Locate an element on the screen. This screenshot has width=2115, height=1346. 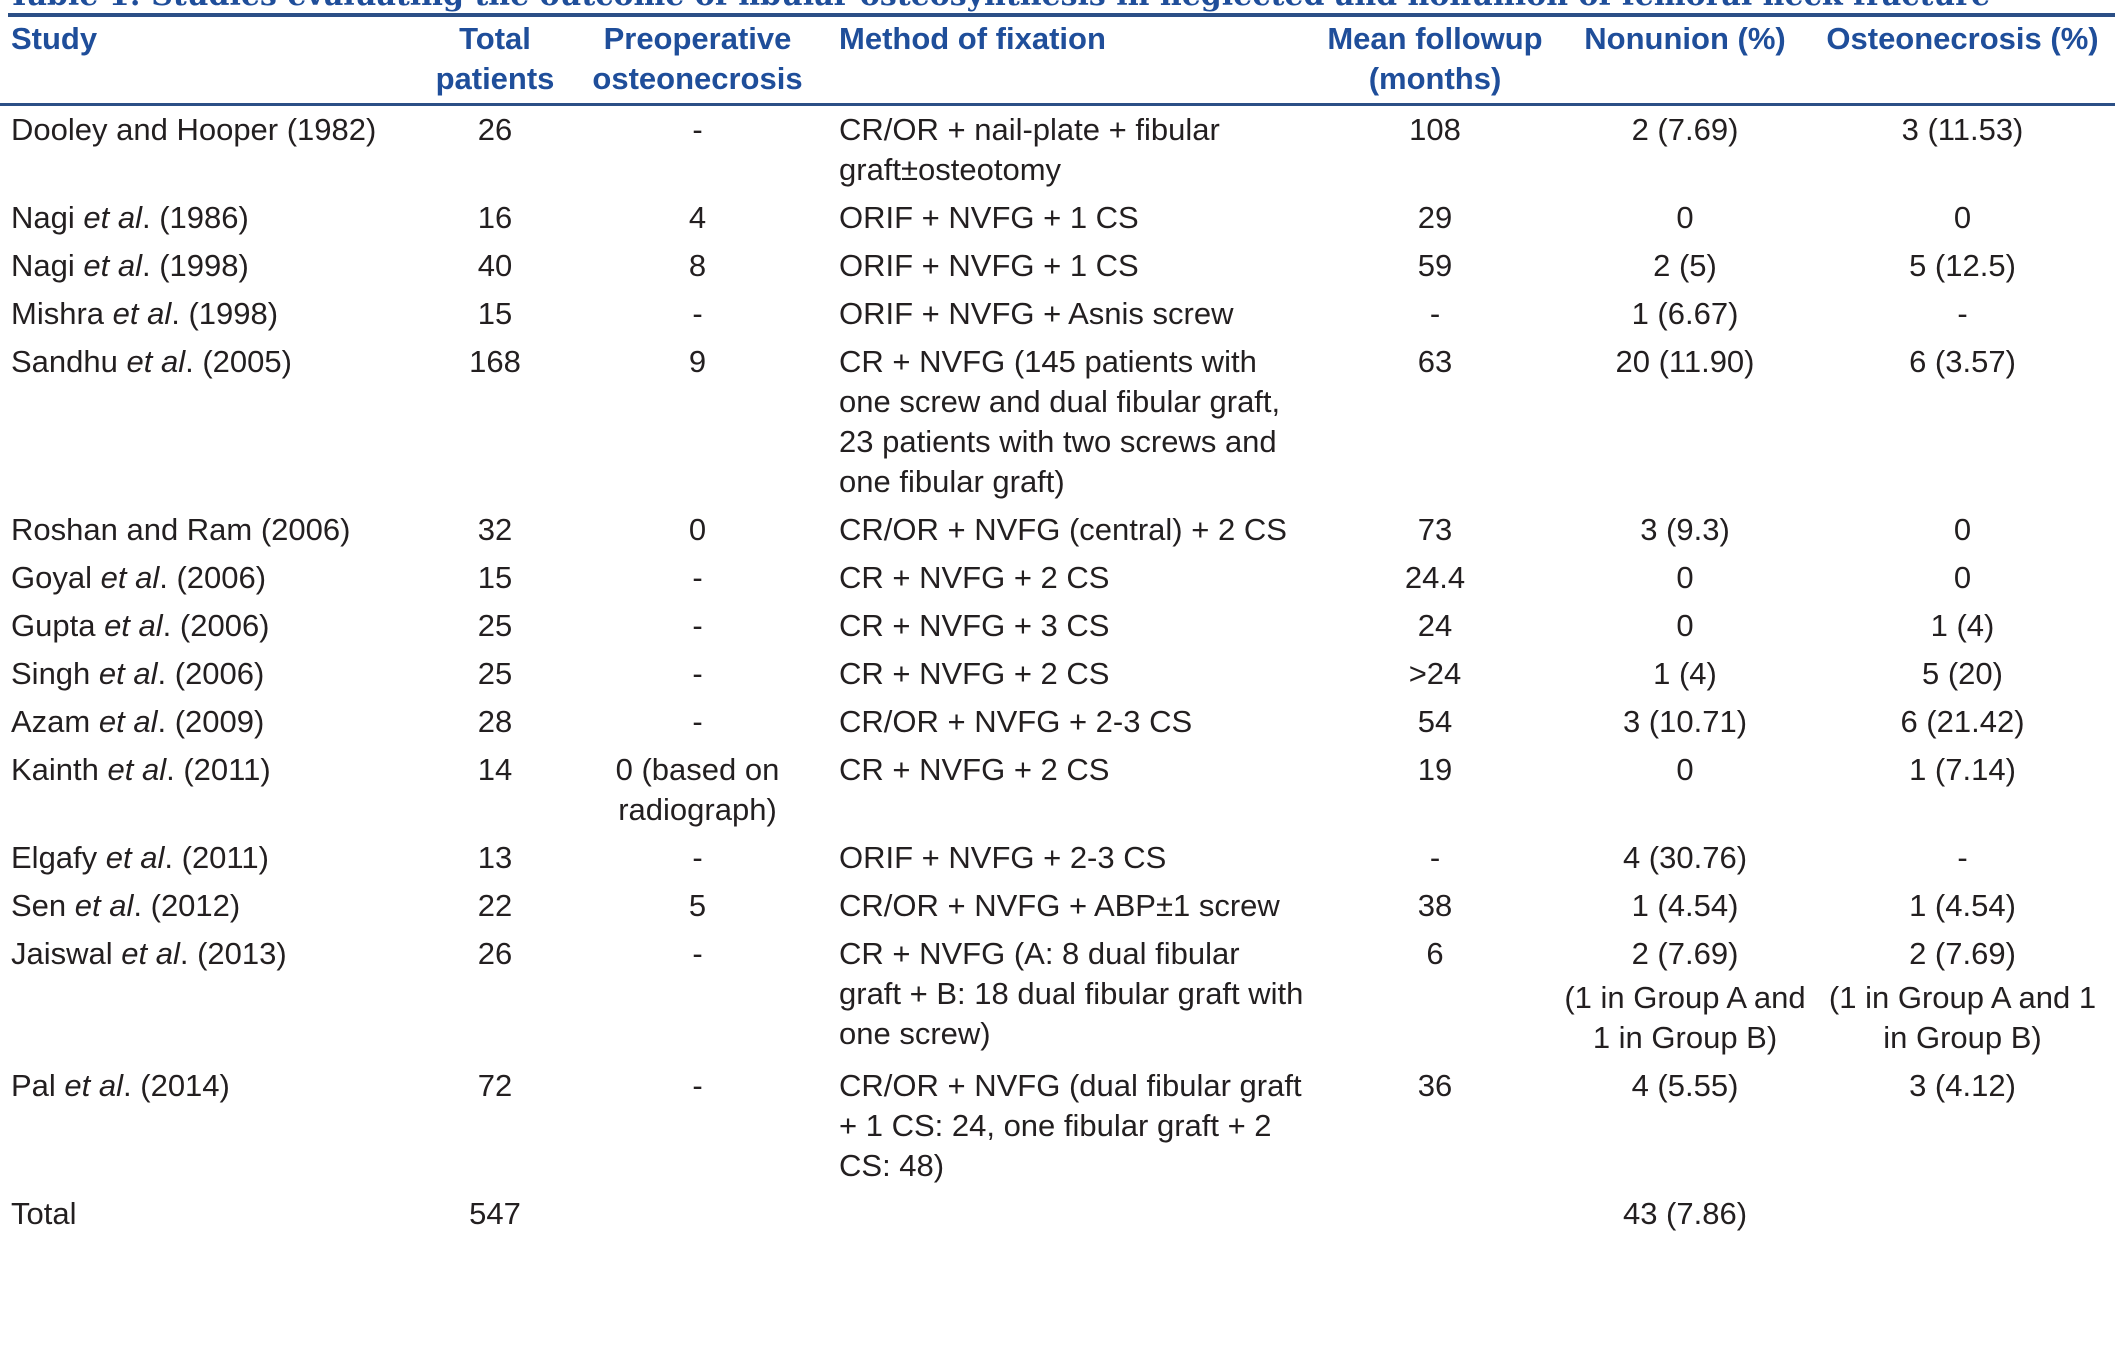
cell-study: Mishra et al. (1998) is located at coordinates (210, 314).